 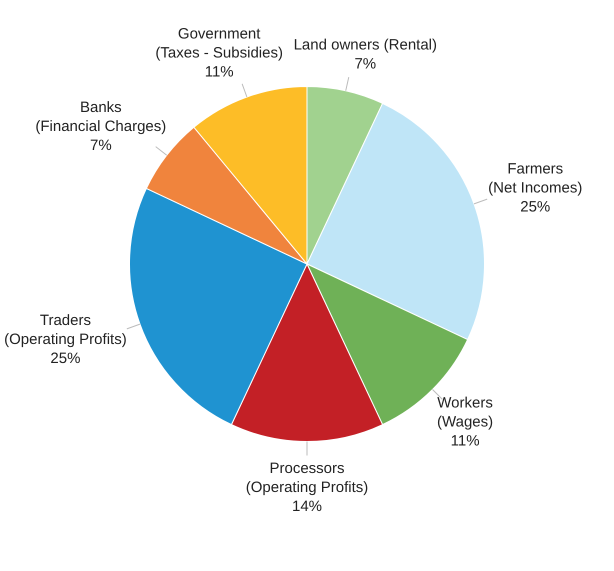 What do you see at coordinates (65, 330) in the screenshot?
I see `slice-label: Traders (Operating Profits)` at bounding box center [65, 330].